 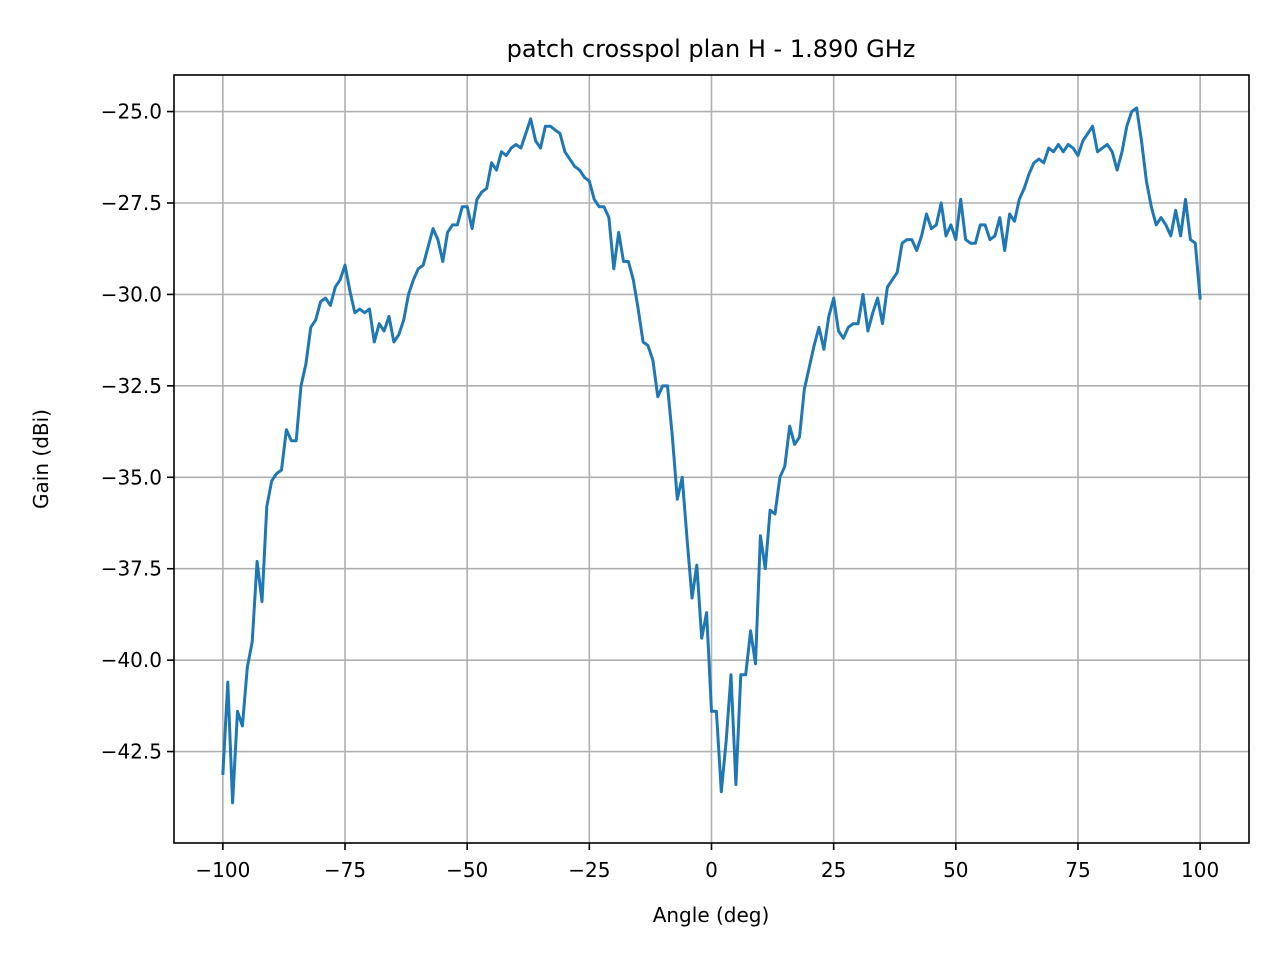 I want to click on y-axis: −25.0 −27.5 −30.0 −32.5 −35.0 −37.5 −40.0 −42.5, so click(x=137, y=432).